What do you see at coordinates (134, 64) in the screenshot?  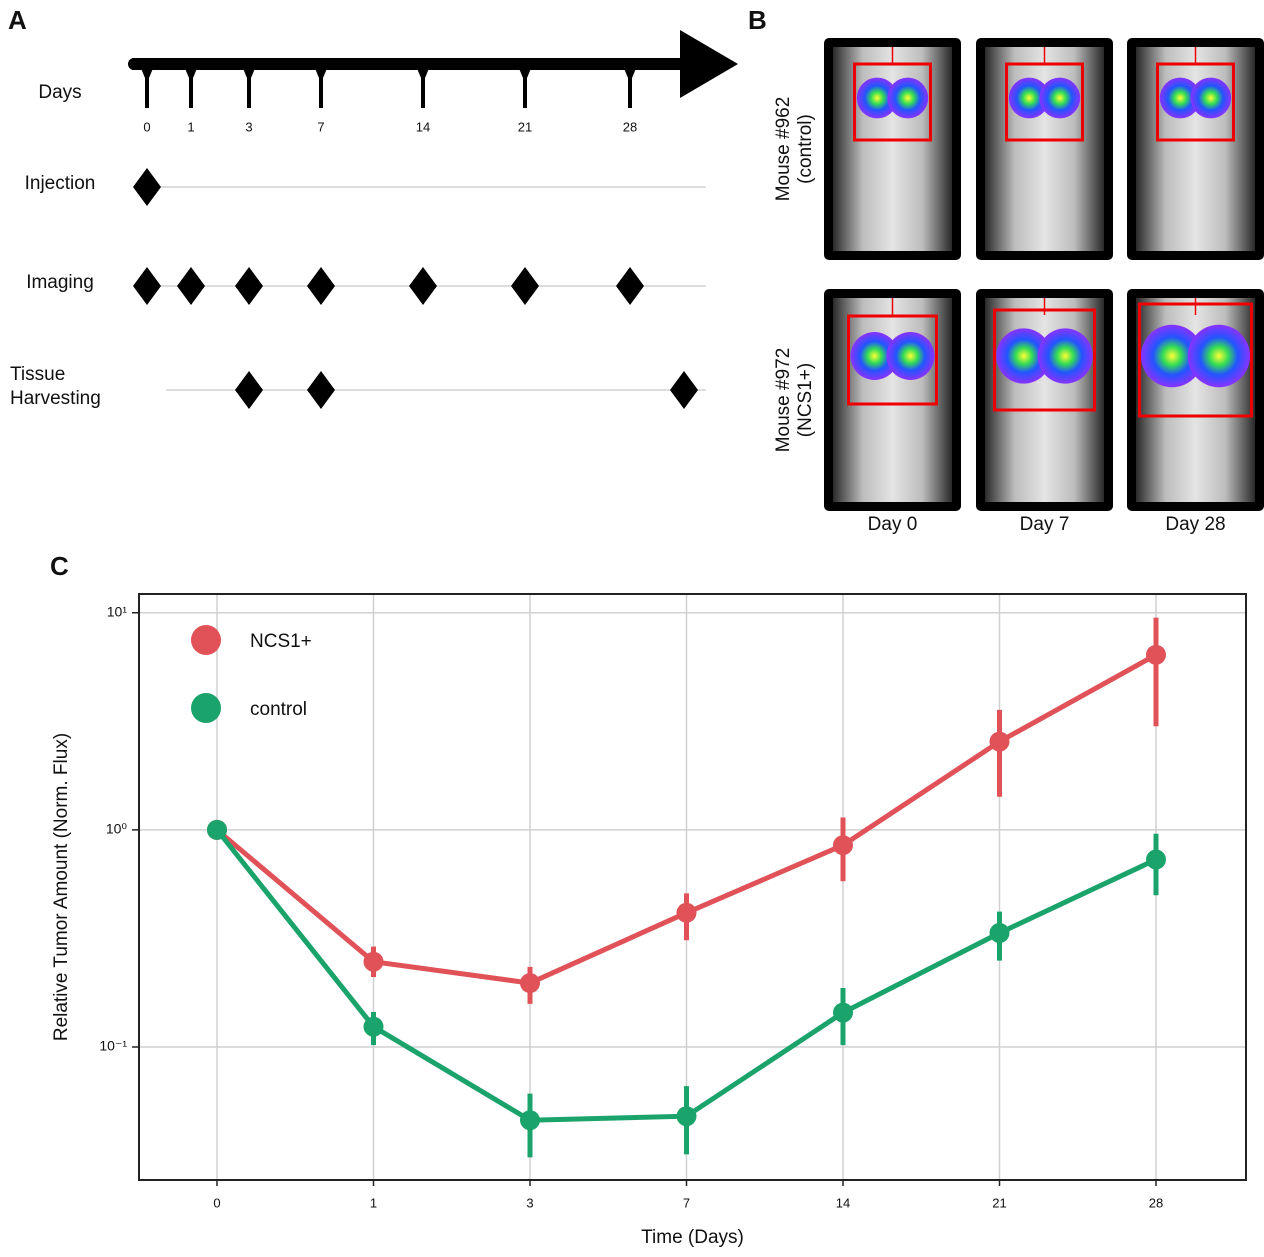 I see `timeline-start` at bounding box center [134, 64].